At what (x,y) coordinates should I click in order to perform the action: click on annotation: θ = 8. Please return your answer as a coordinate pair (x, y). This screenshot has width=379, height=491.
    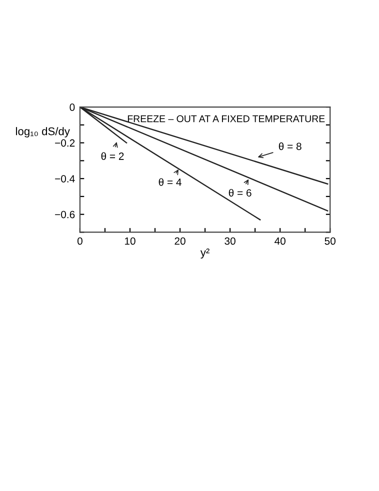
    Looking at the image, I should click on (290, 146).